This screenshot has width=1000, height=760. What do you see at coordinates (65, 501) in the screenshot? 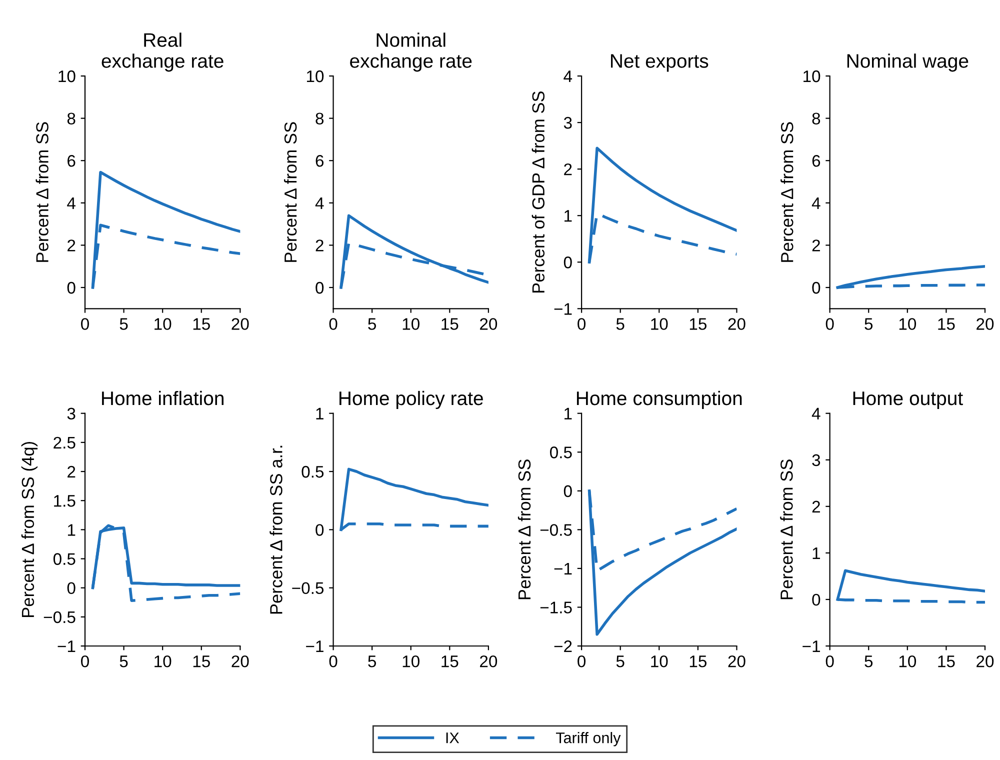
I see `y-tick-label: 1.5` at bounding box center [65, 501].